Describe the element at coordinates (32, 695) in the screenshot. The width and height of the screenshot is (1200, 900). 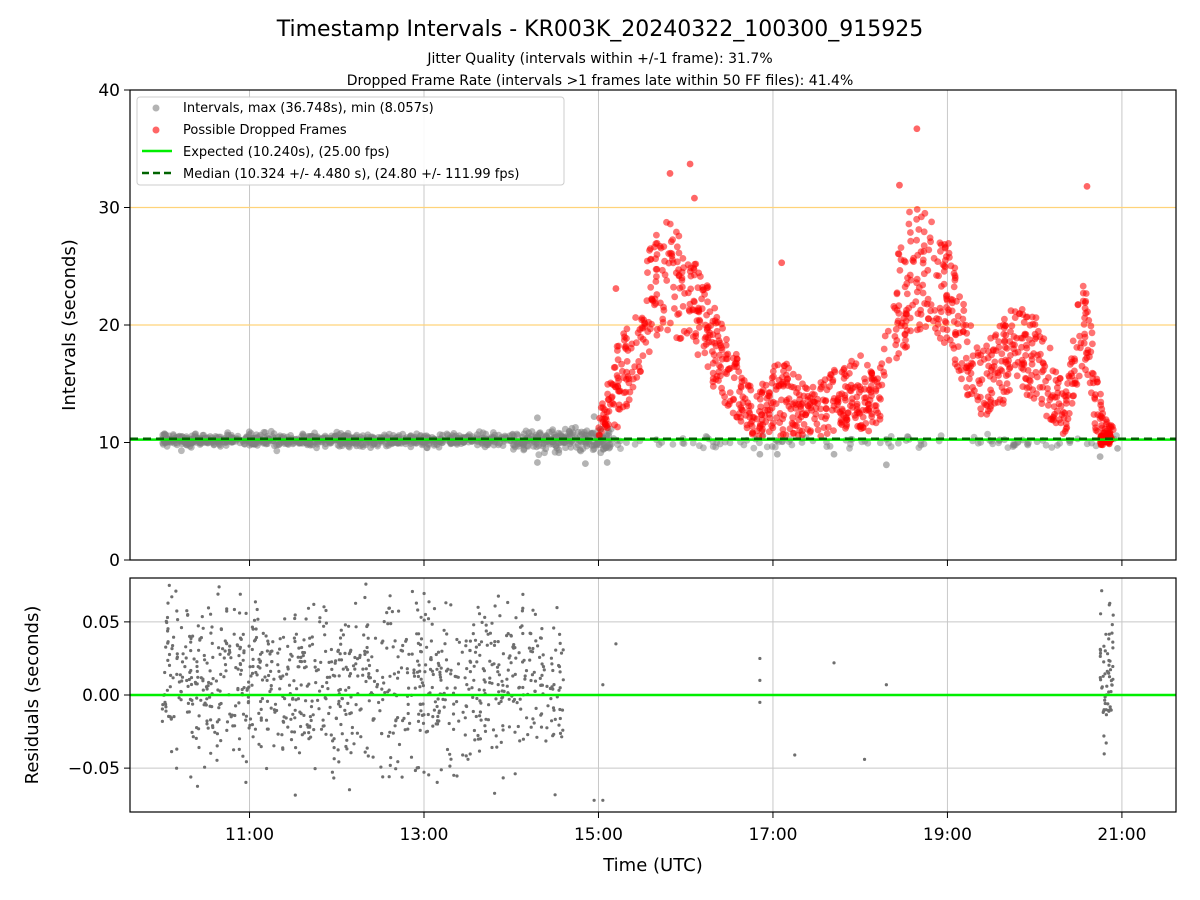
I see `residuals-y-label: Residuals (seconds)` at that location.